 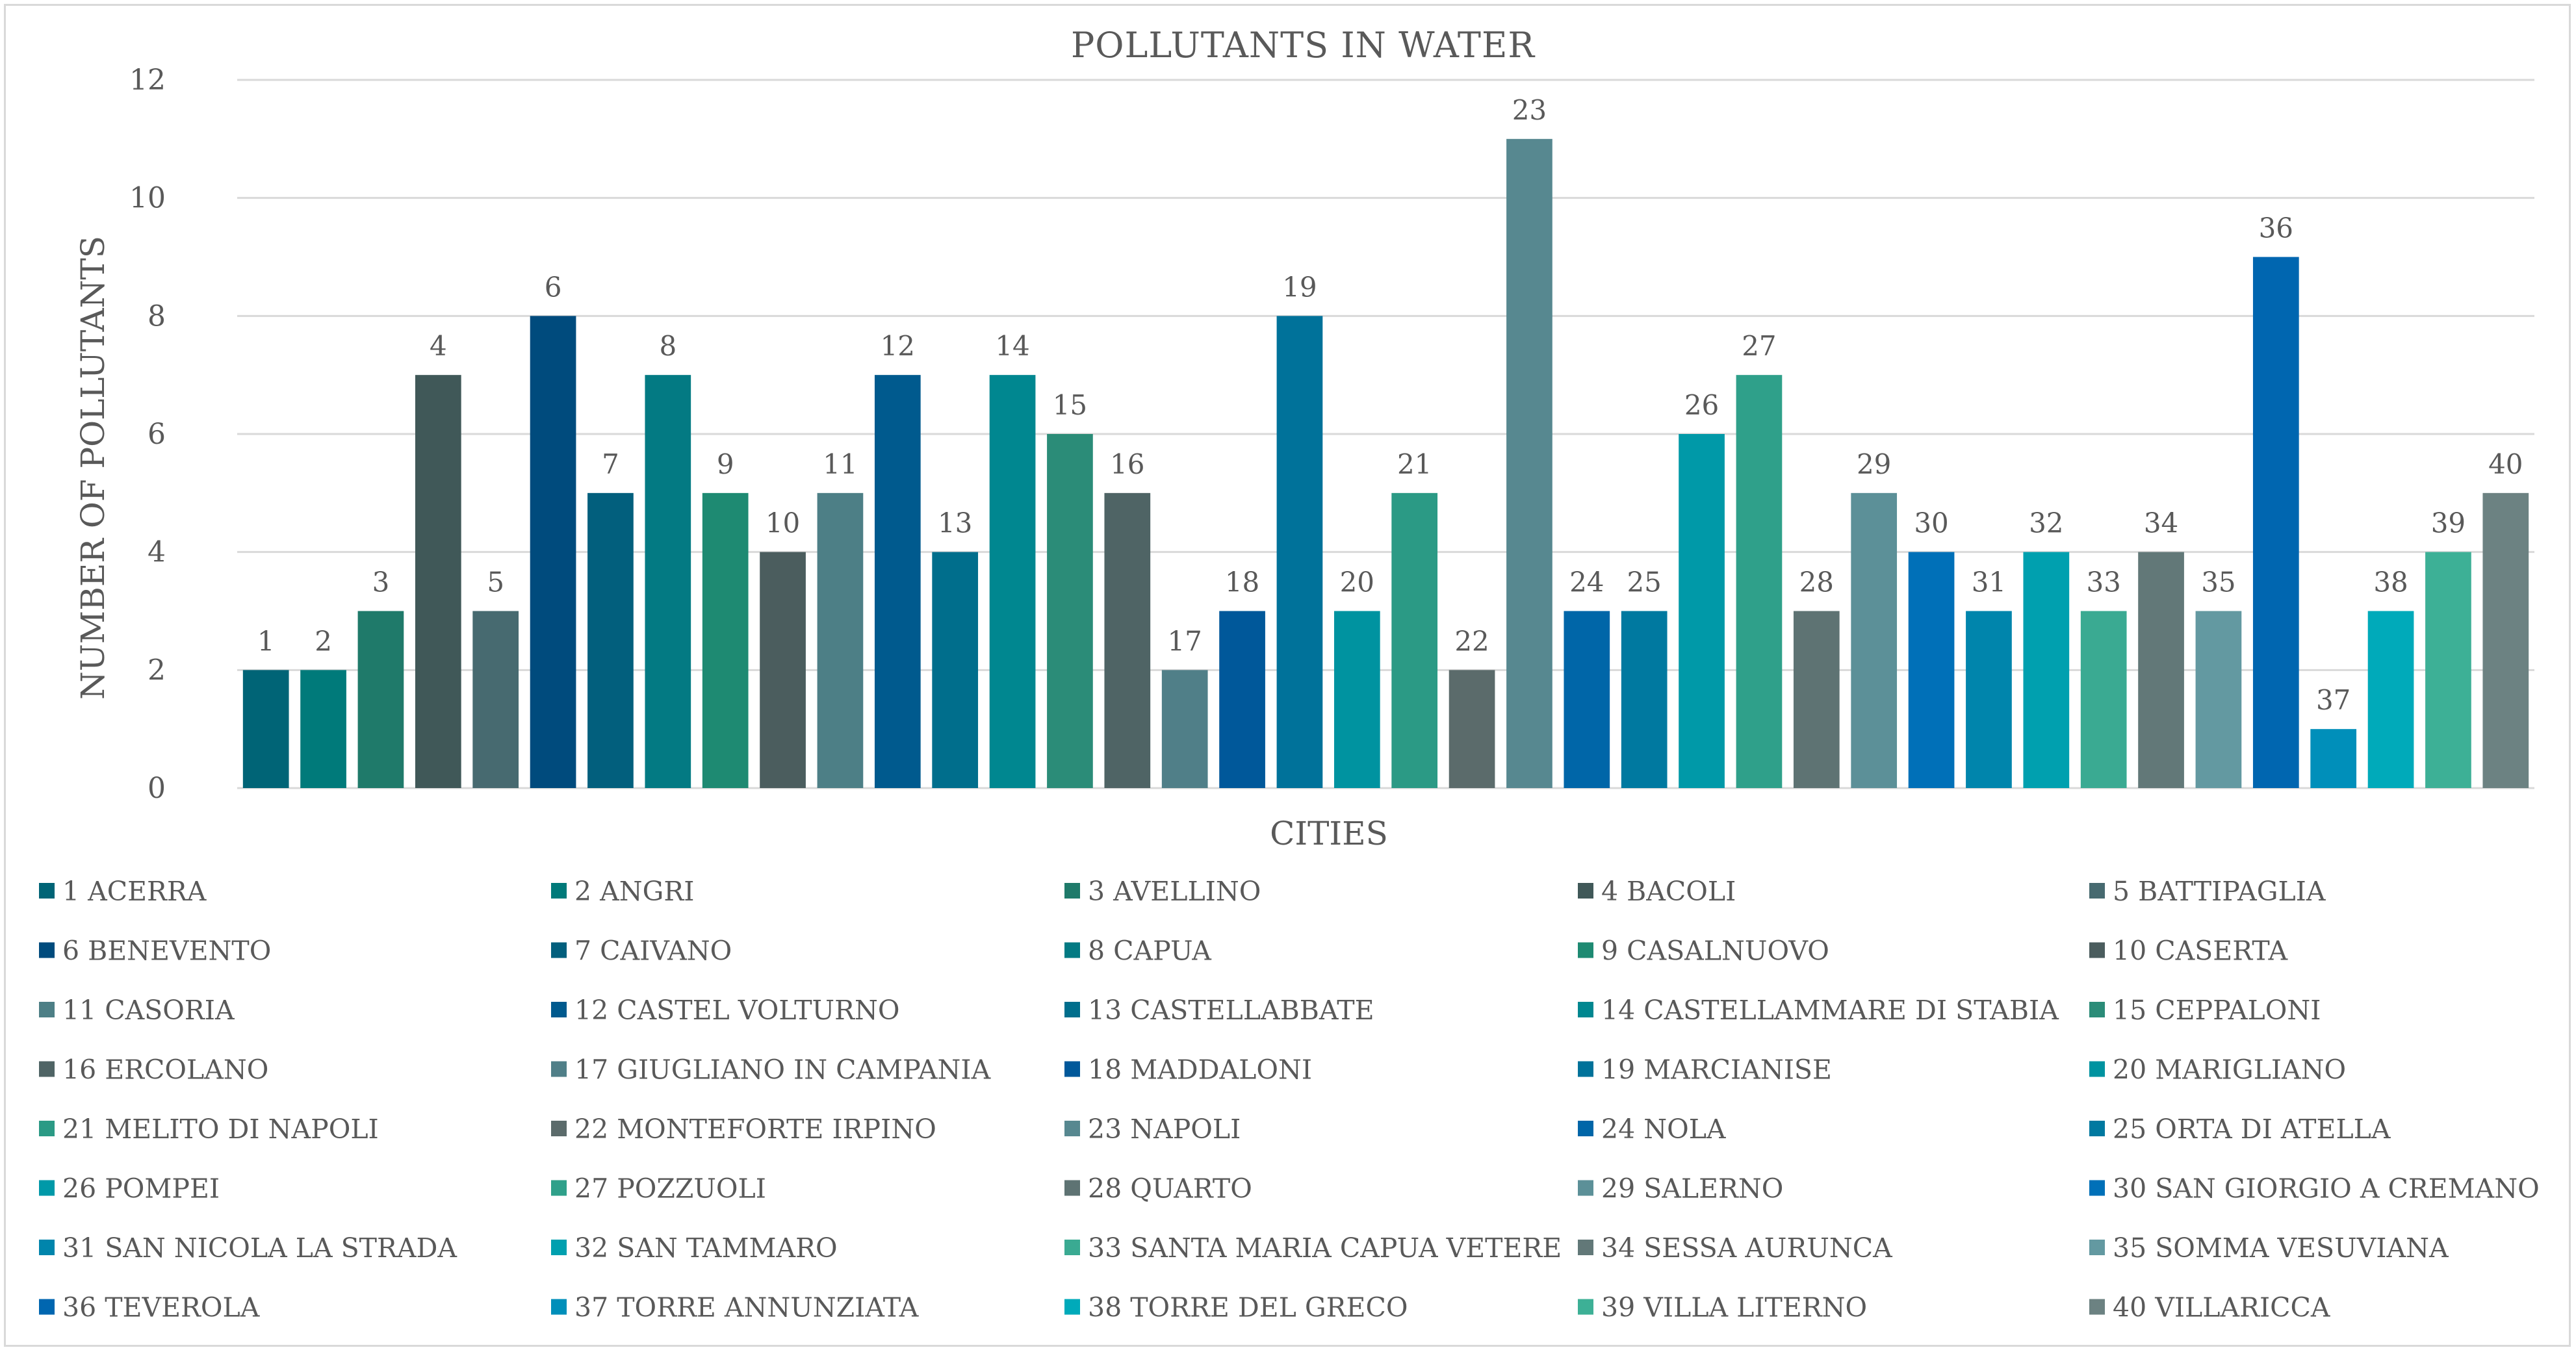 What do you see at coordinates (381, 582) in the screenshot?
I see `data-label: 3` at bounding box center [381, 582].